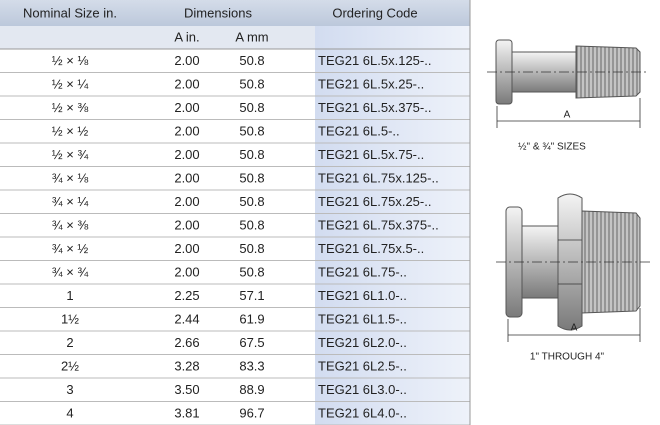 The image size is (660, 425). What do you see at coordinates (251, 319) in the screenshot?
I see `table-cell: 61.9` at bounding box center [251, 319].